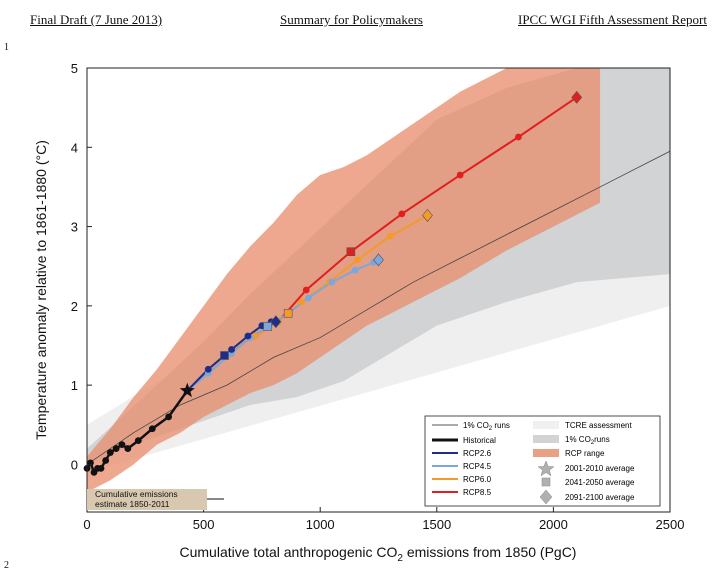  I want to click on diamond-2091-2100-rcp45, so click(378, 260).